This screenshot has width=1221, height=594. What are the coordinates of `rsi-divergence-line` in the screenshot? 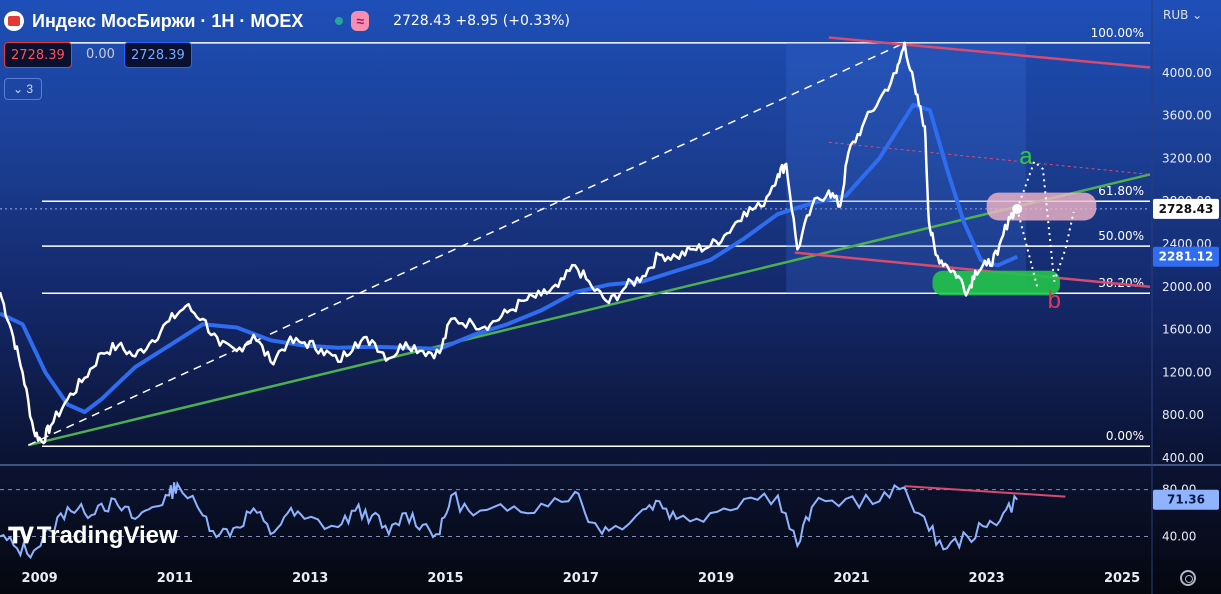 It's located at (985, 491).